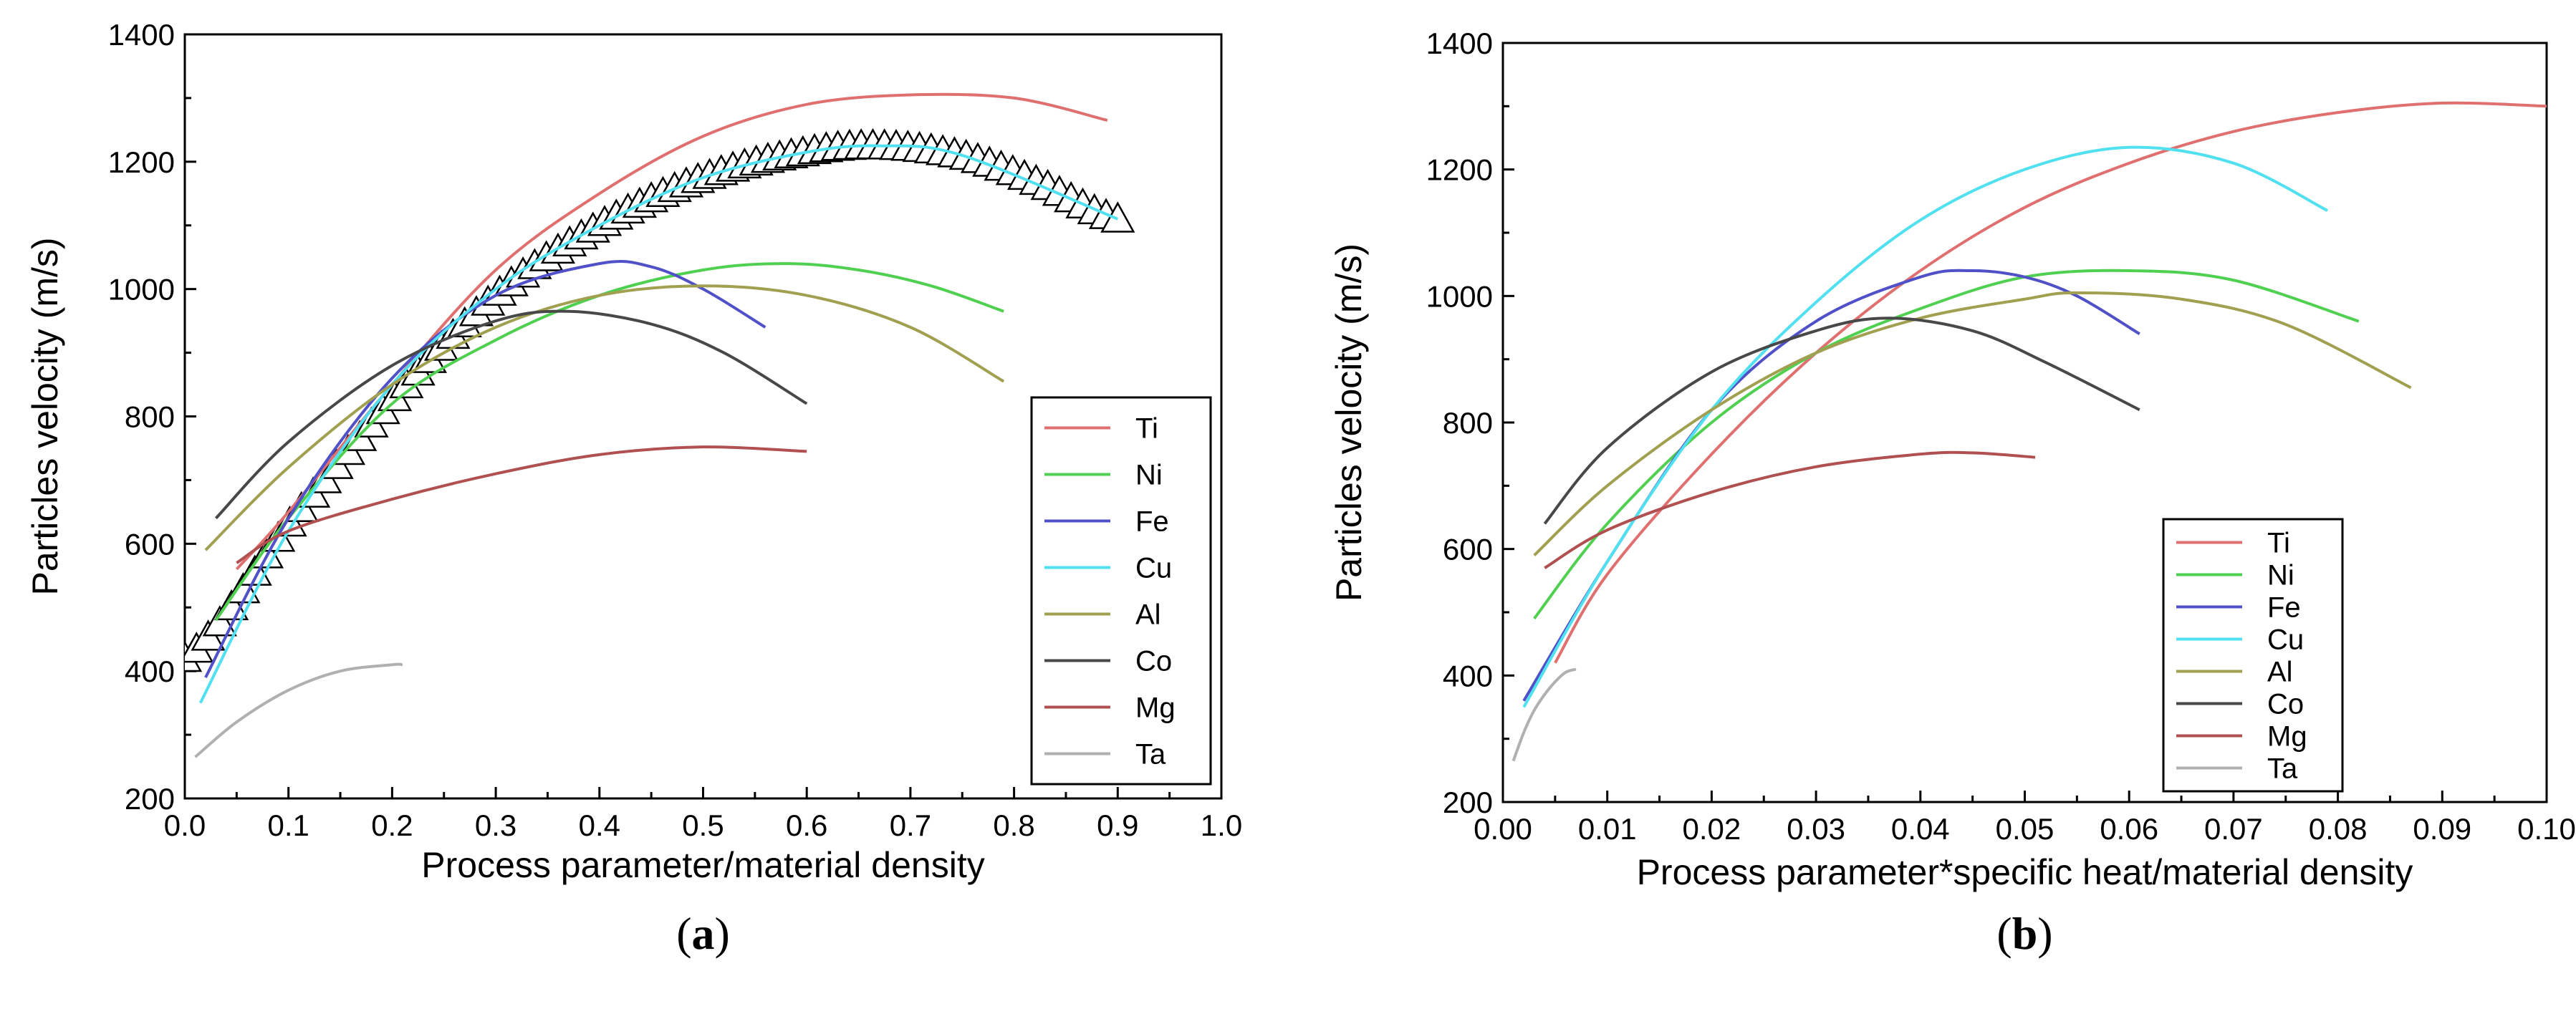 This screenshot has width=2576, height=1019. What do you see at coordinates (1921, 829) in the screenshot?
I see `x-tick-label: 0.04` at bounding box center [1921, 829].